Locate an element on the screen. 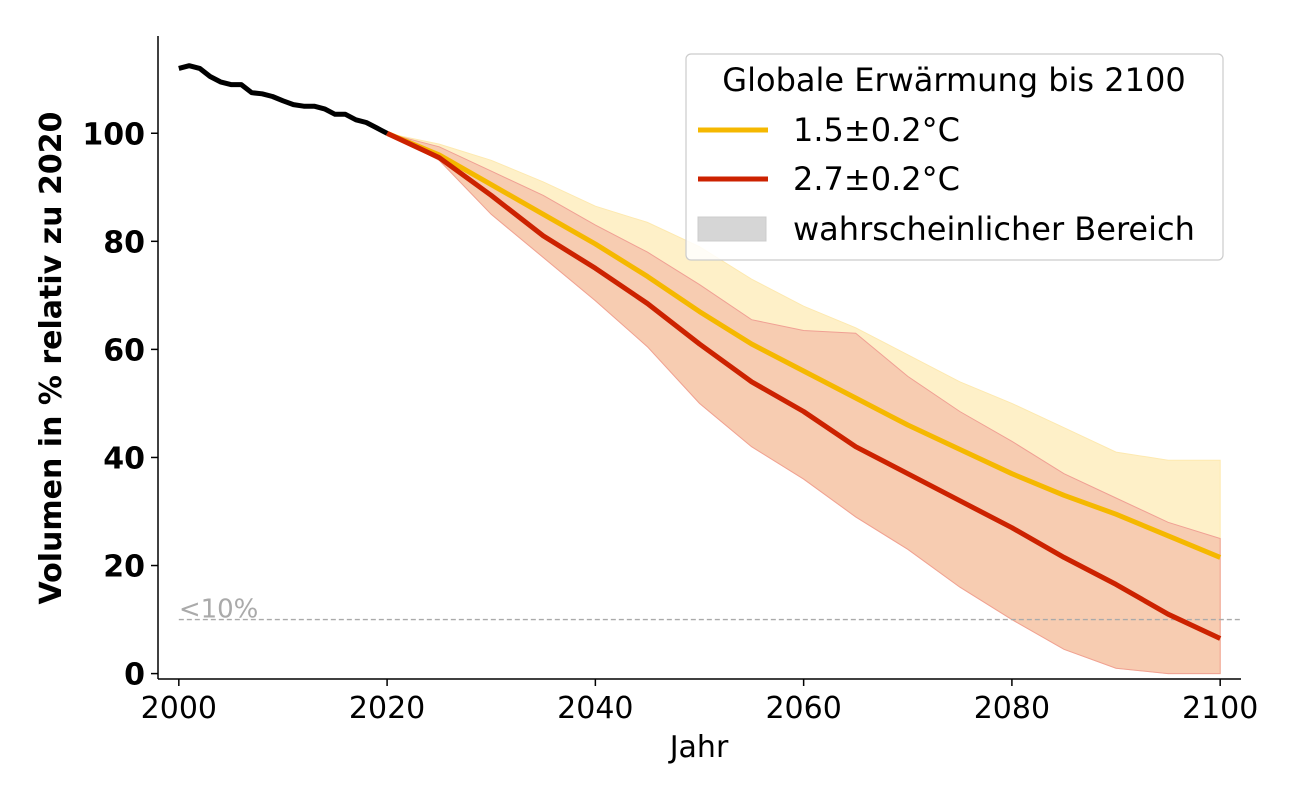  line-historical is located at coordinates (283, 99).